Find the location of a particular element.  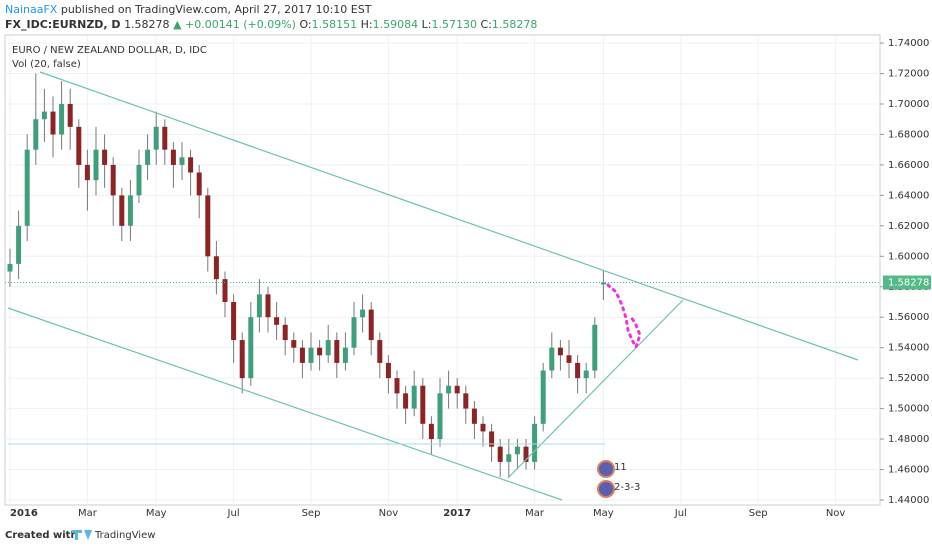

last-price-label: 1.58278 is located at coordinates (908, 283).